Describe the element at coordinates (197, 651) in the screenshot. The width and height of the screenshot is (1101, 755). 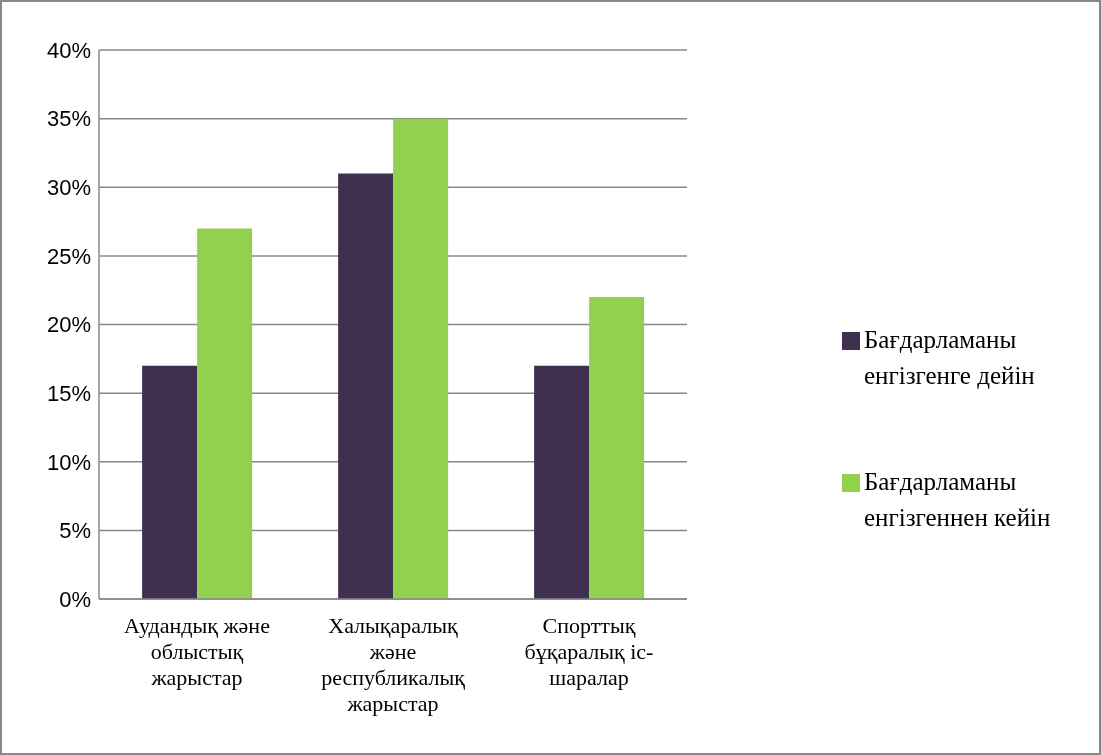
I see `x-tick-label: Аудандық және облыстық жарыстар` at that location.